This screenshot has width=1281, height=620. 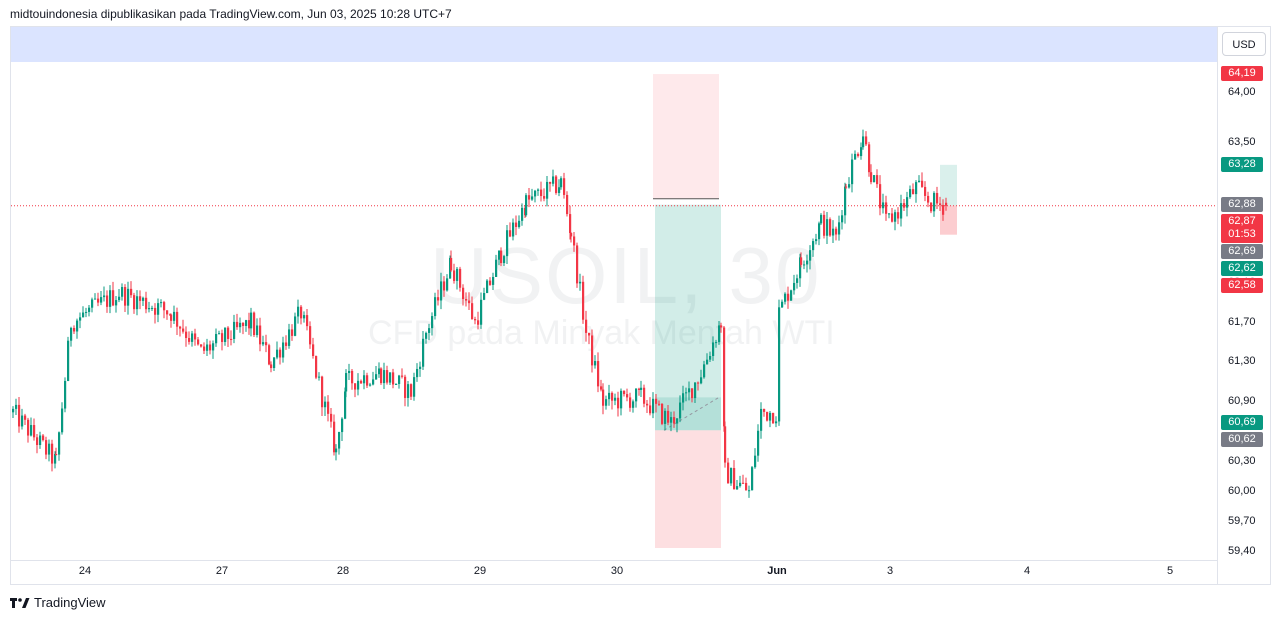 What do you see at coordinates (58, 602) in the screenshot?
I see `tradingview-logo: TradingView` at bounding box center [58, 602].